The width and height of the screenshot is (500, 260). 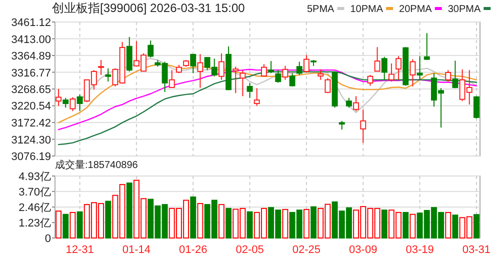 What do you see at coordinates (47, 239) in the screenshot?
I see `y-tick-label: 0` at bounding box center [47, 239].